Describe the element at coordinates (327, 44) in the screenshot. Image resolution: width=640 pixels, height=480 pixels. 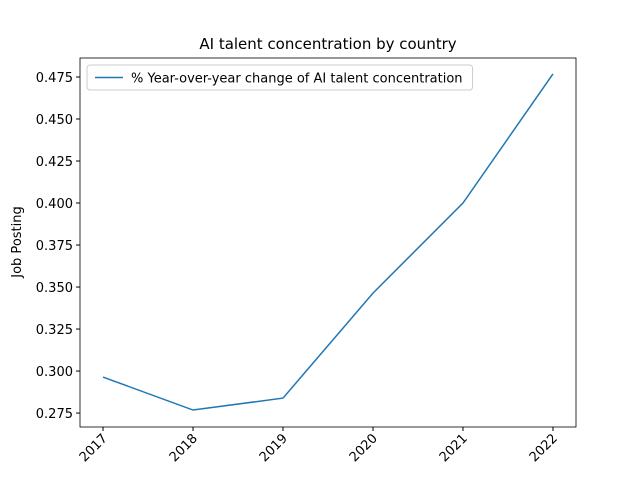
I see `chart-title: AI talent concentration by country` at that location.